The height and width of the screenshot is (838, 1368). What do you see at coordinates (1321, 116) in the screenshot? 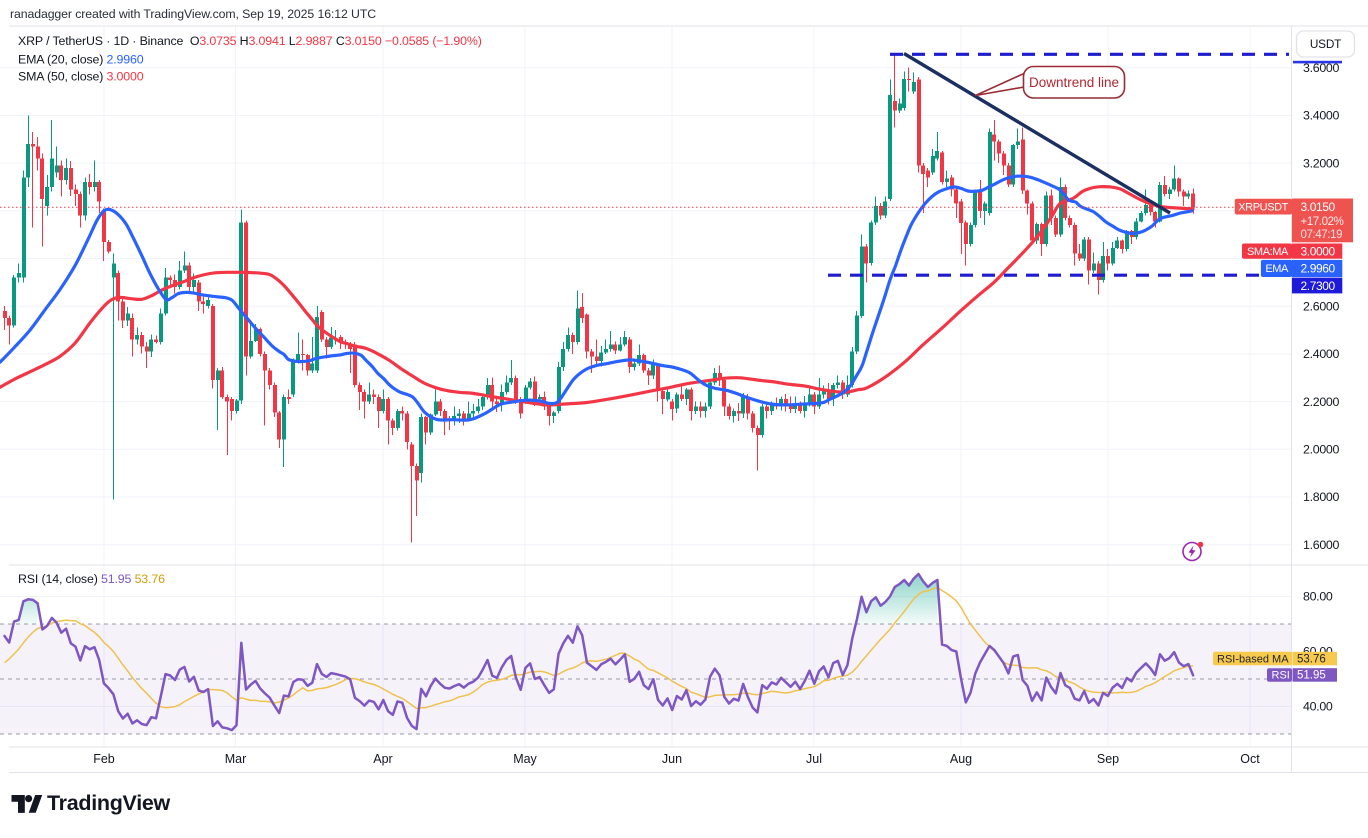
I see `svg-text: 3.4000` at bounding box center [1321, 116].